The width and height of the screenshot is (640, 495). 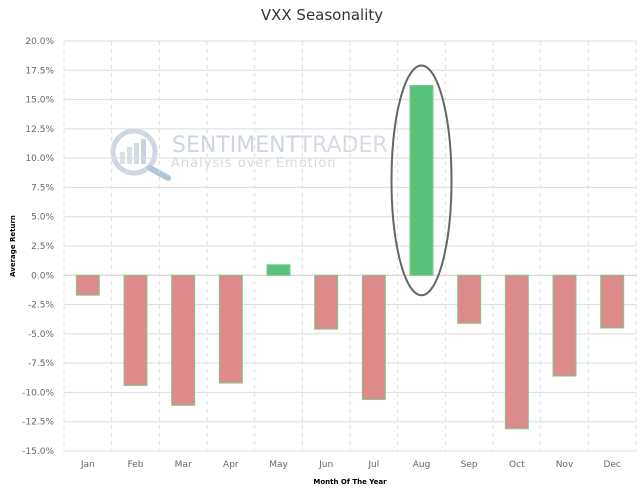 I want to click on bar-nov, so click(x=564, y=325).